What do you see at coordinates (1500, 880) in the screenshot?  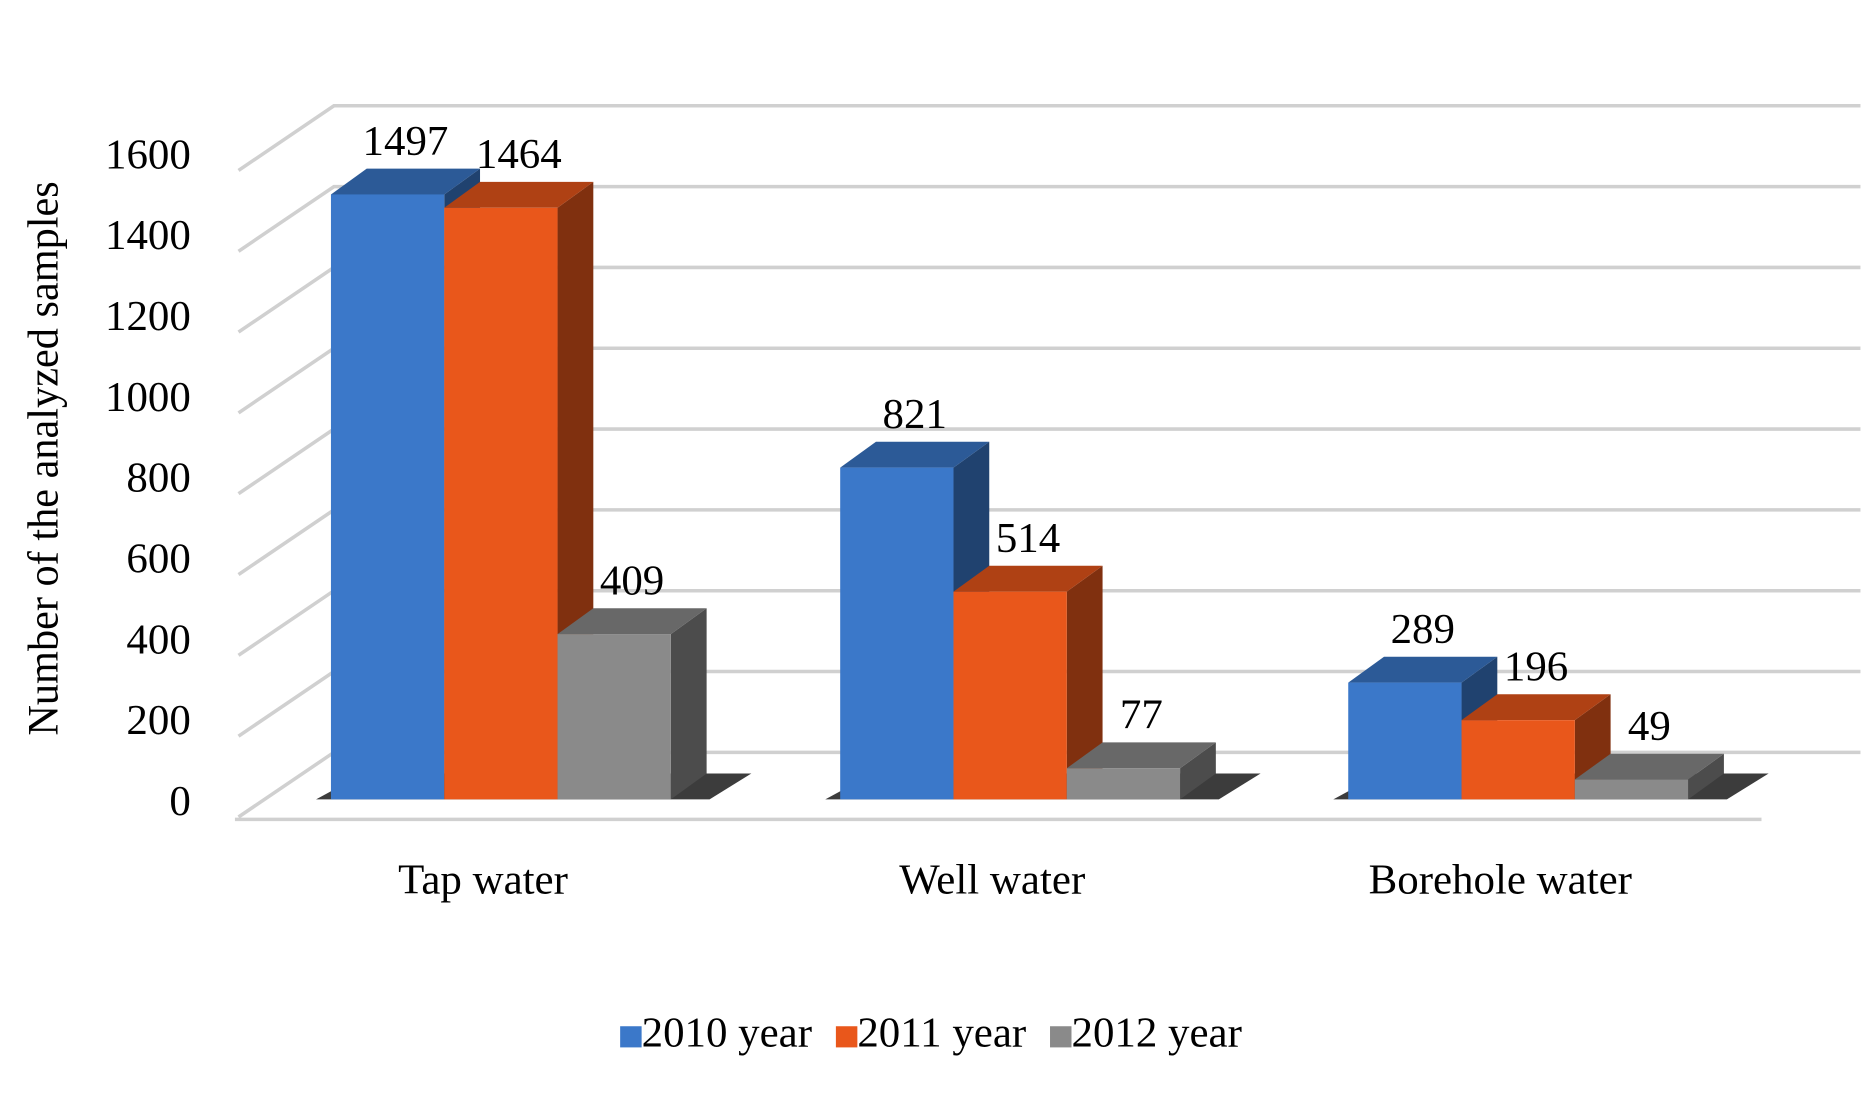 I see `x-tick-label: Borehole water` at bounding box center [1500, 880].